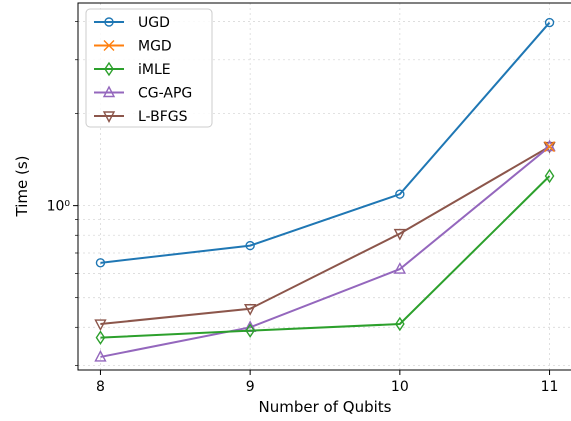 The image size is (571, 421). What do you see at coordinates (132, 23) in the screenshot?
I see `legend-item-ugd: UGD` at bounding box center [132, 23].